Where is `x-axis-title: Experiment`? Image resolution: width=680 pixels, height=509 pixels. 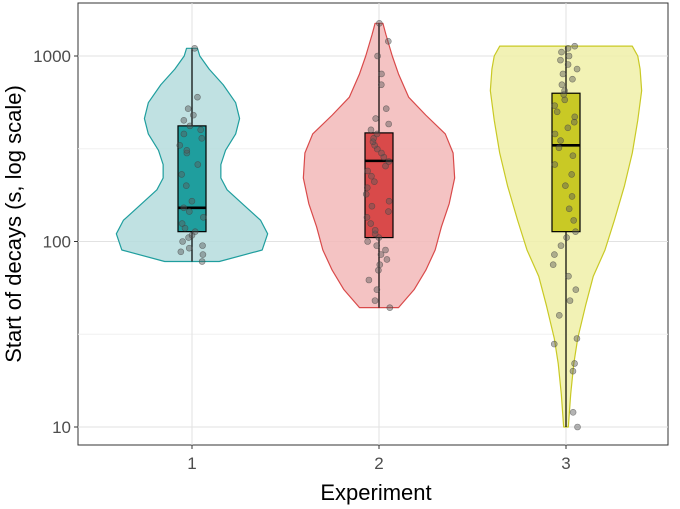 x-axis-title: Experiment is located at coordinates (375, 492).